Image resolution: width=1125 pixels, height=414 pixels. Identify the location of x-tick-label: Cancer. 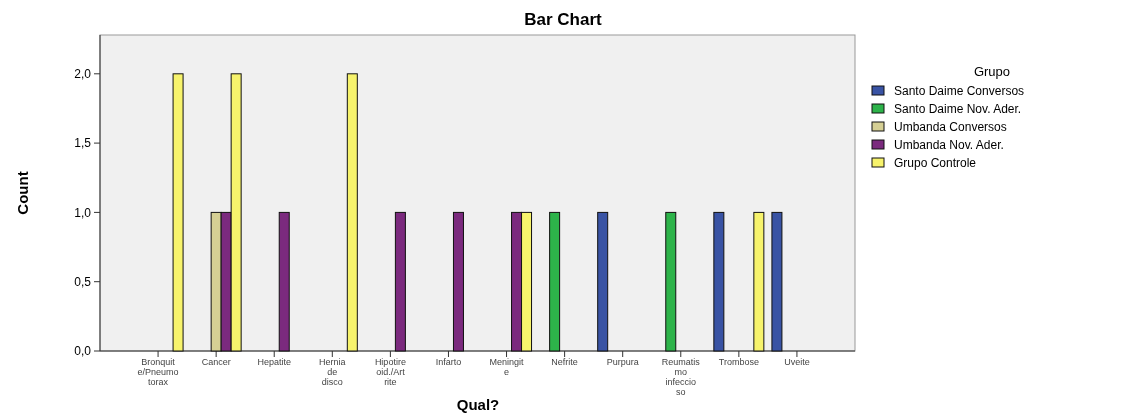
(216, 362).